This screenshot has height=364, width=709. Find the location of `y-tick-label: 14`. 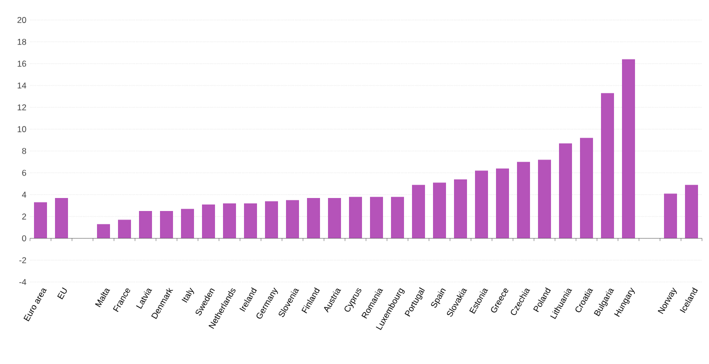

y-tick-label: 14 is located at coordinates (22, 85).